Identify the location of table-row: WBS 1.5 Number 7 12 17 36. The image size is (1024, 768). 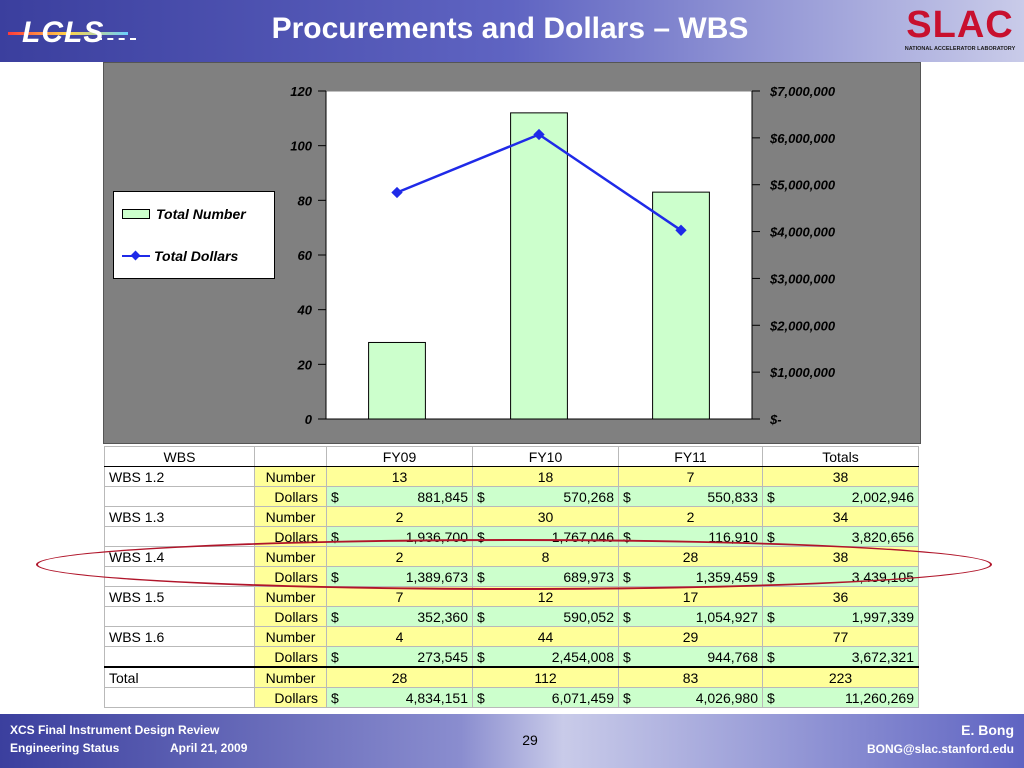
(511, 596).